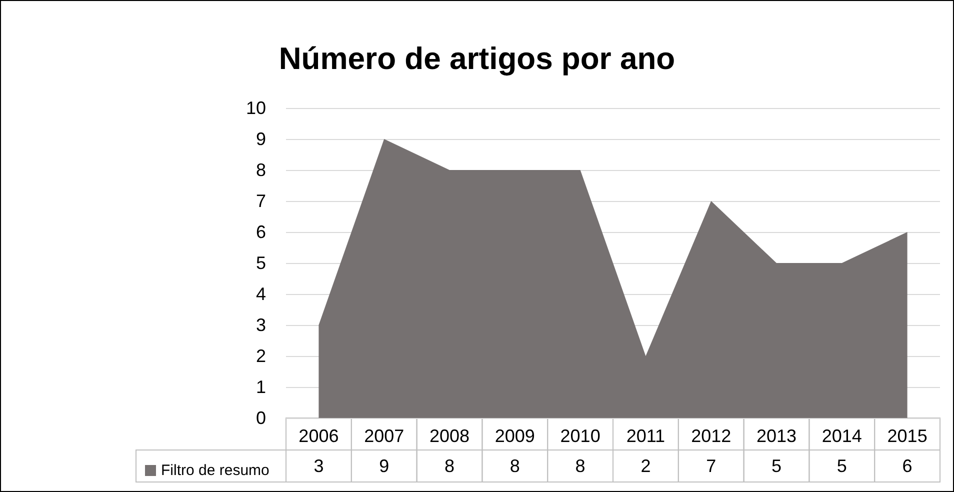 The image size is (954, 492). Describe the element at coordinates (646, 436) in the screenshot. I see `x-tick-label: 2011` at that location.